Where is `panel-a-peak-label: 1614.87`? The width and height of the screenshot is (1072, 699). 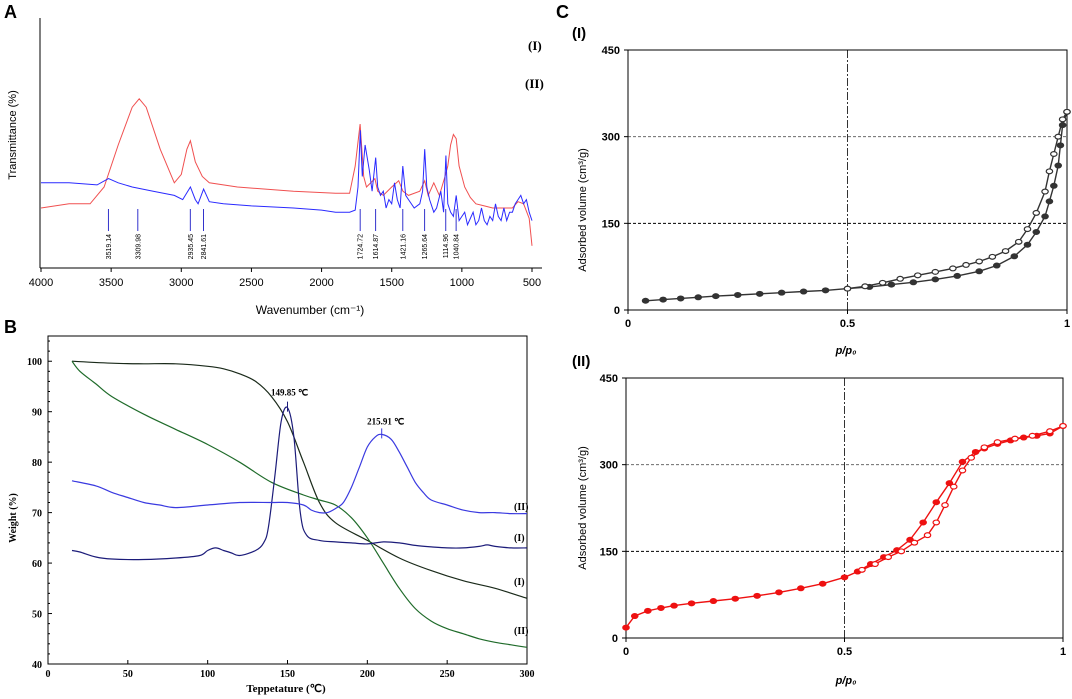
panel-a-peak-label: 1614.87 is located at coordinates (376, 246).